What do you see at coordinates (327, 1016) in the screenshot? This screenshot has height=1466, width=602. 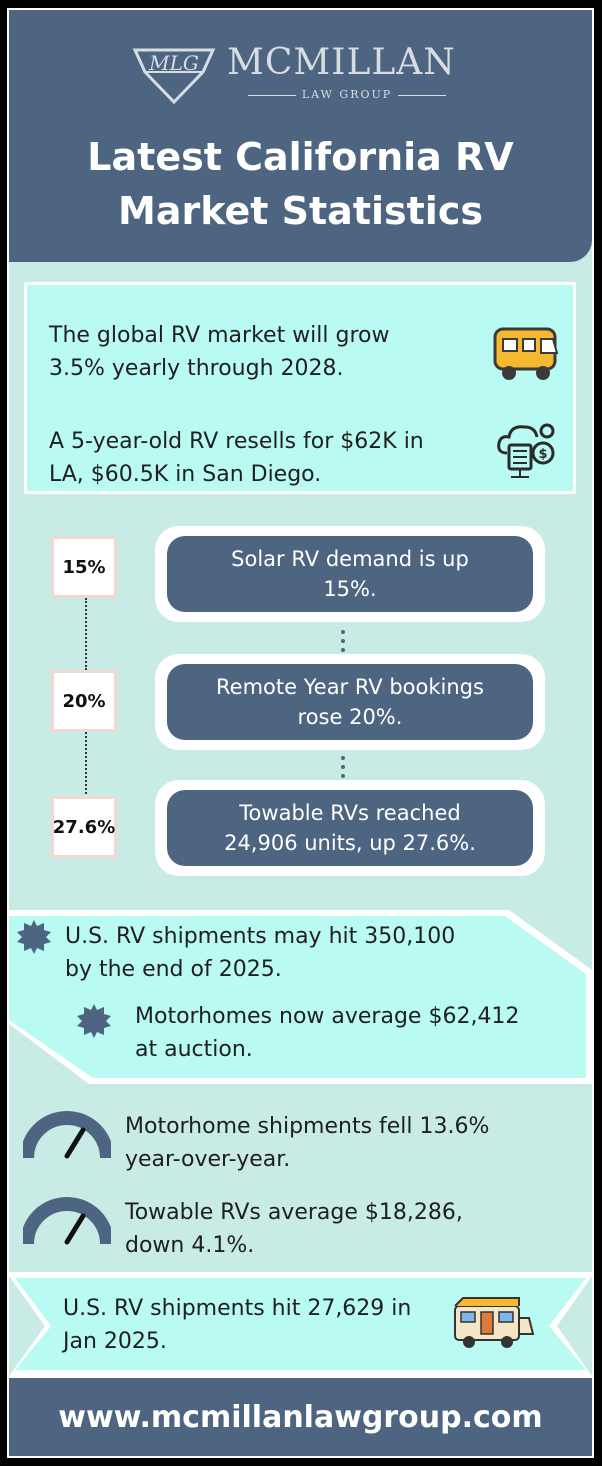 I see `shipments-item-2-line-1: Motorhomes now average $62,412` at bounding box center [327, 1016].